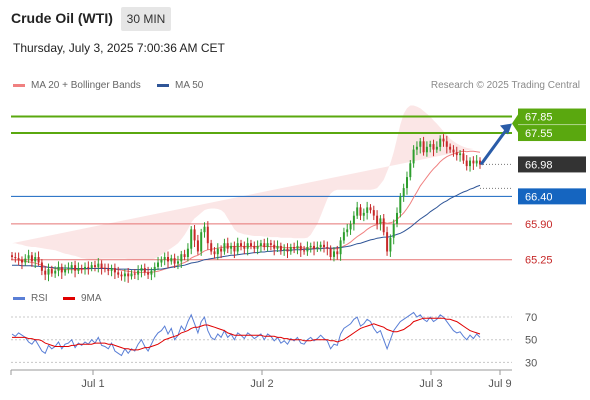  Describe the element at coordinates (295, 18) in the screenshot. I see `chart-header: Crude Oil (WTI) 30 MIN` at that location.